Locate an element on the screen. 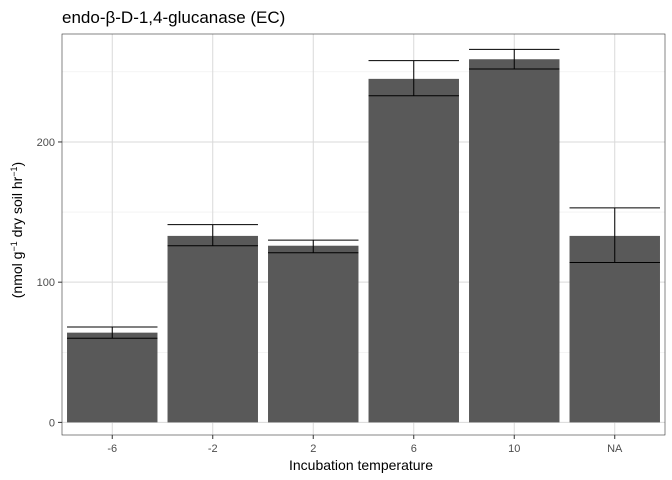 The width and height of the screenshot is (672, 480). y-tick-label: 100 is located at coordinates (46, 283).